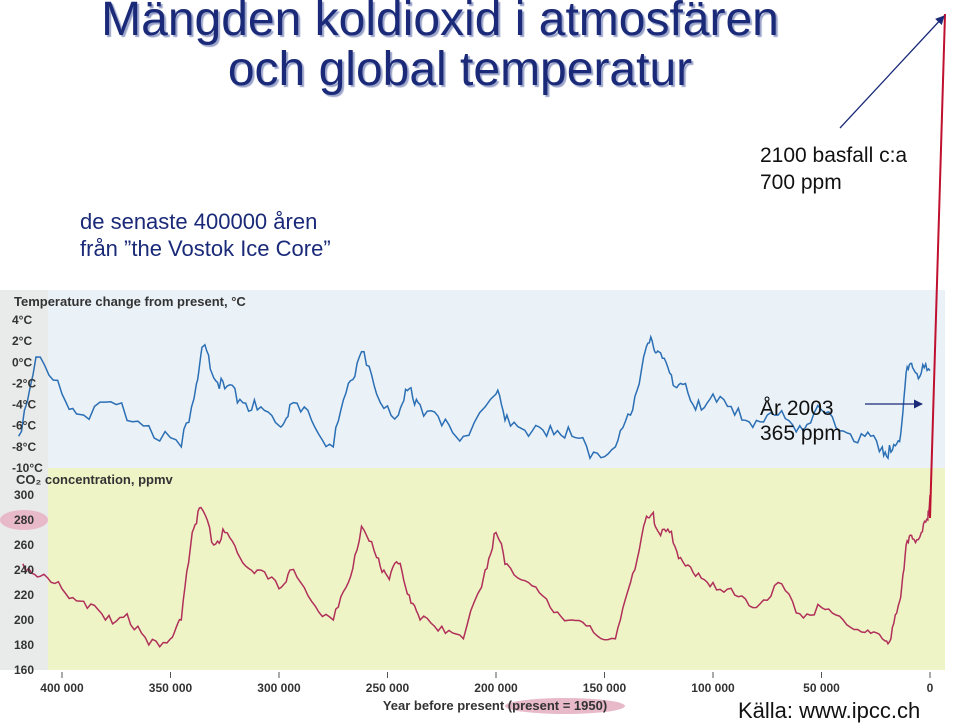 This screenshot has height=727, width=960. What do you see at coordinates (930, 688) in the screenshot?
I see `x-tick-label: 0` at bounding box center [930, 688].